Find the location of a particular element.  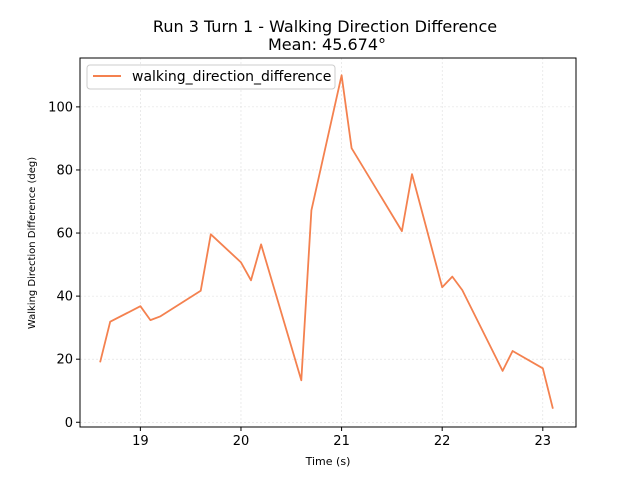

legend-label: walking_direction_difference is located at coordinates (231, 77).